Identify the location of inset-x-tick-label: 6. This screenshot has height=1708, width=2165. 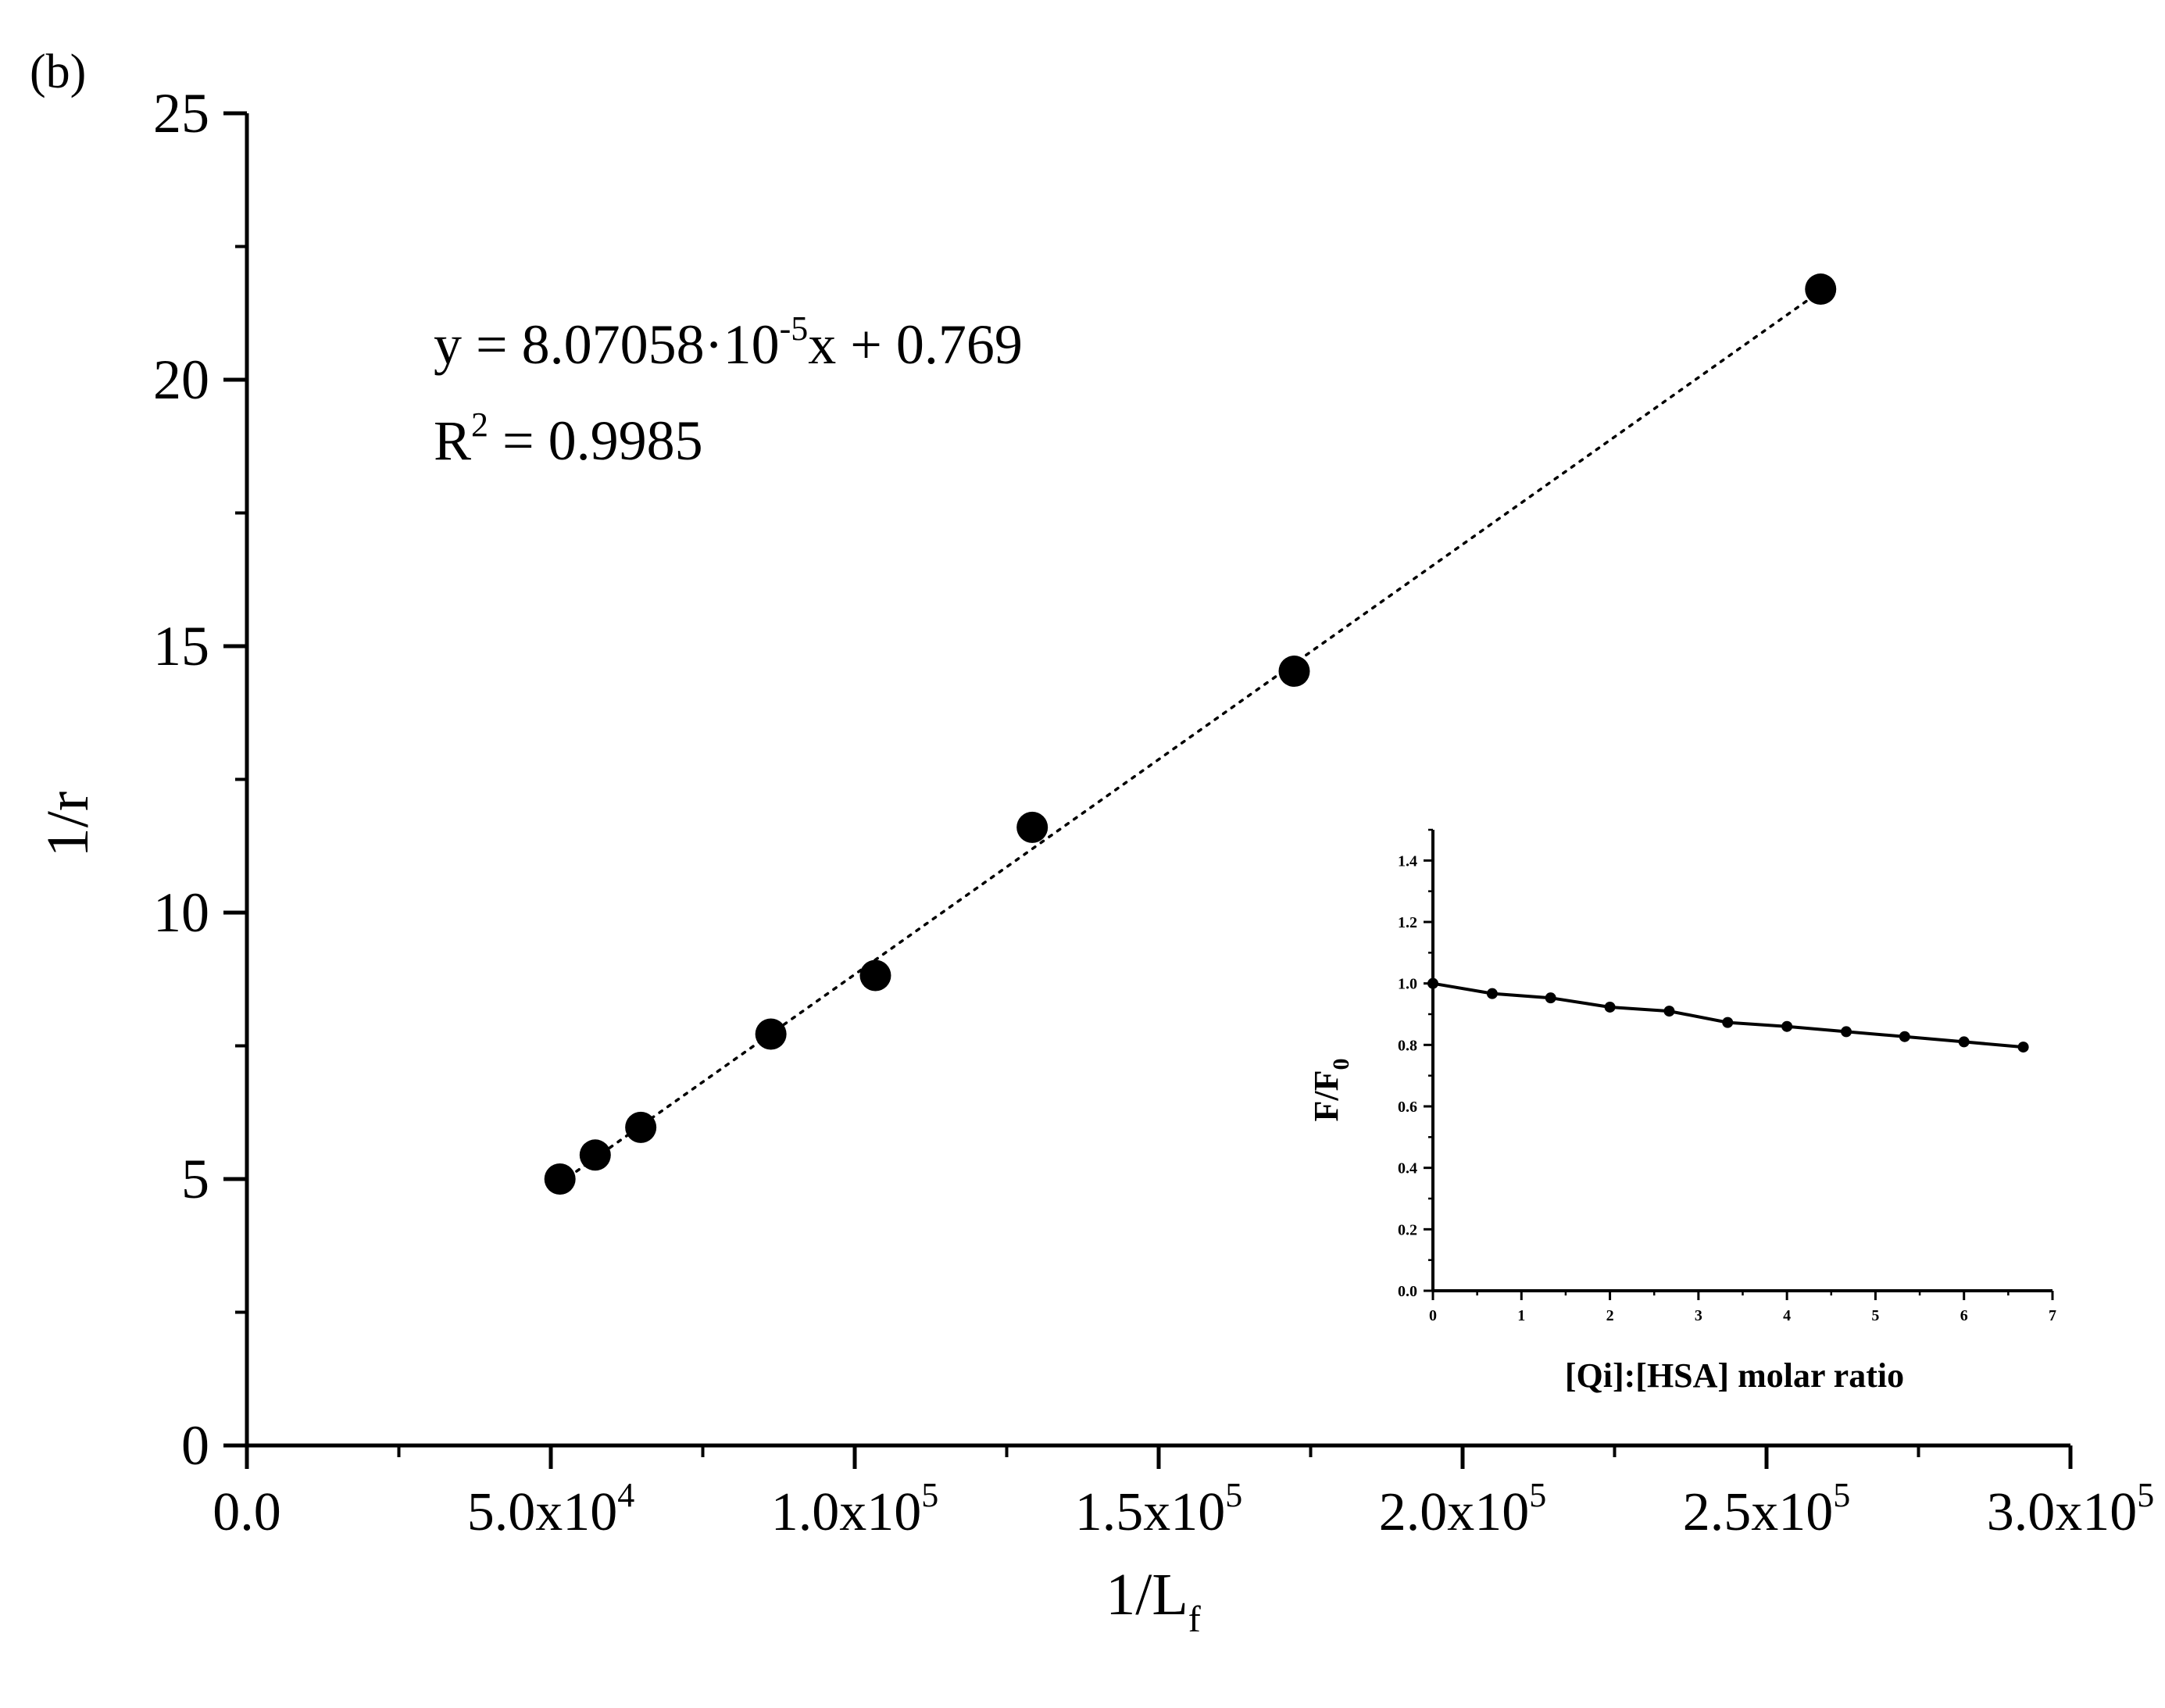
(1964, 1315).